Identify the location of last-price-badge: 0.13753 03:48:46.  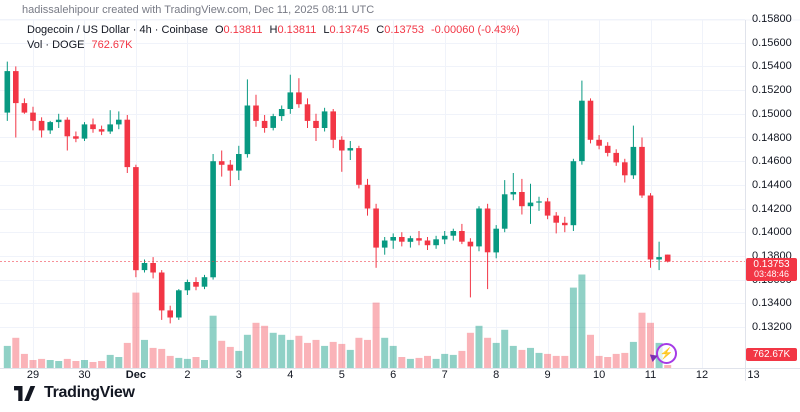
(771, 269).